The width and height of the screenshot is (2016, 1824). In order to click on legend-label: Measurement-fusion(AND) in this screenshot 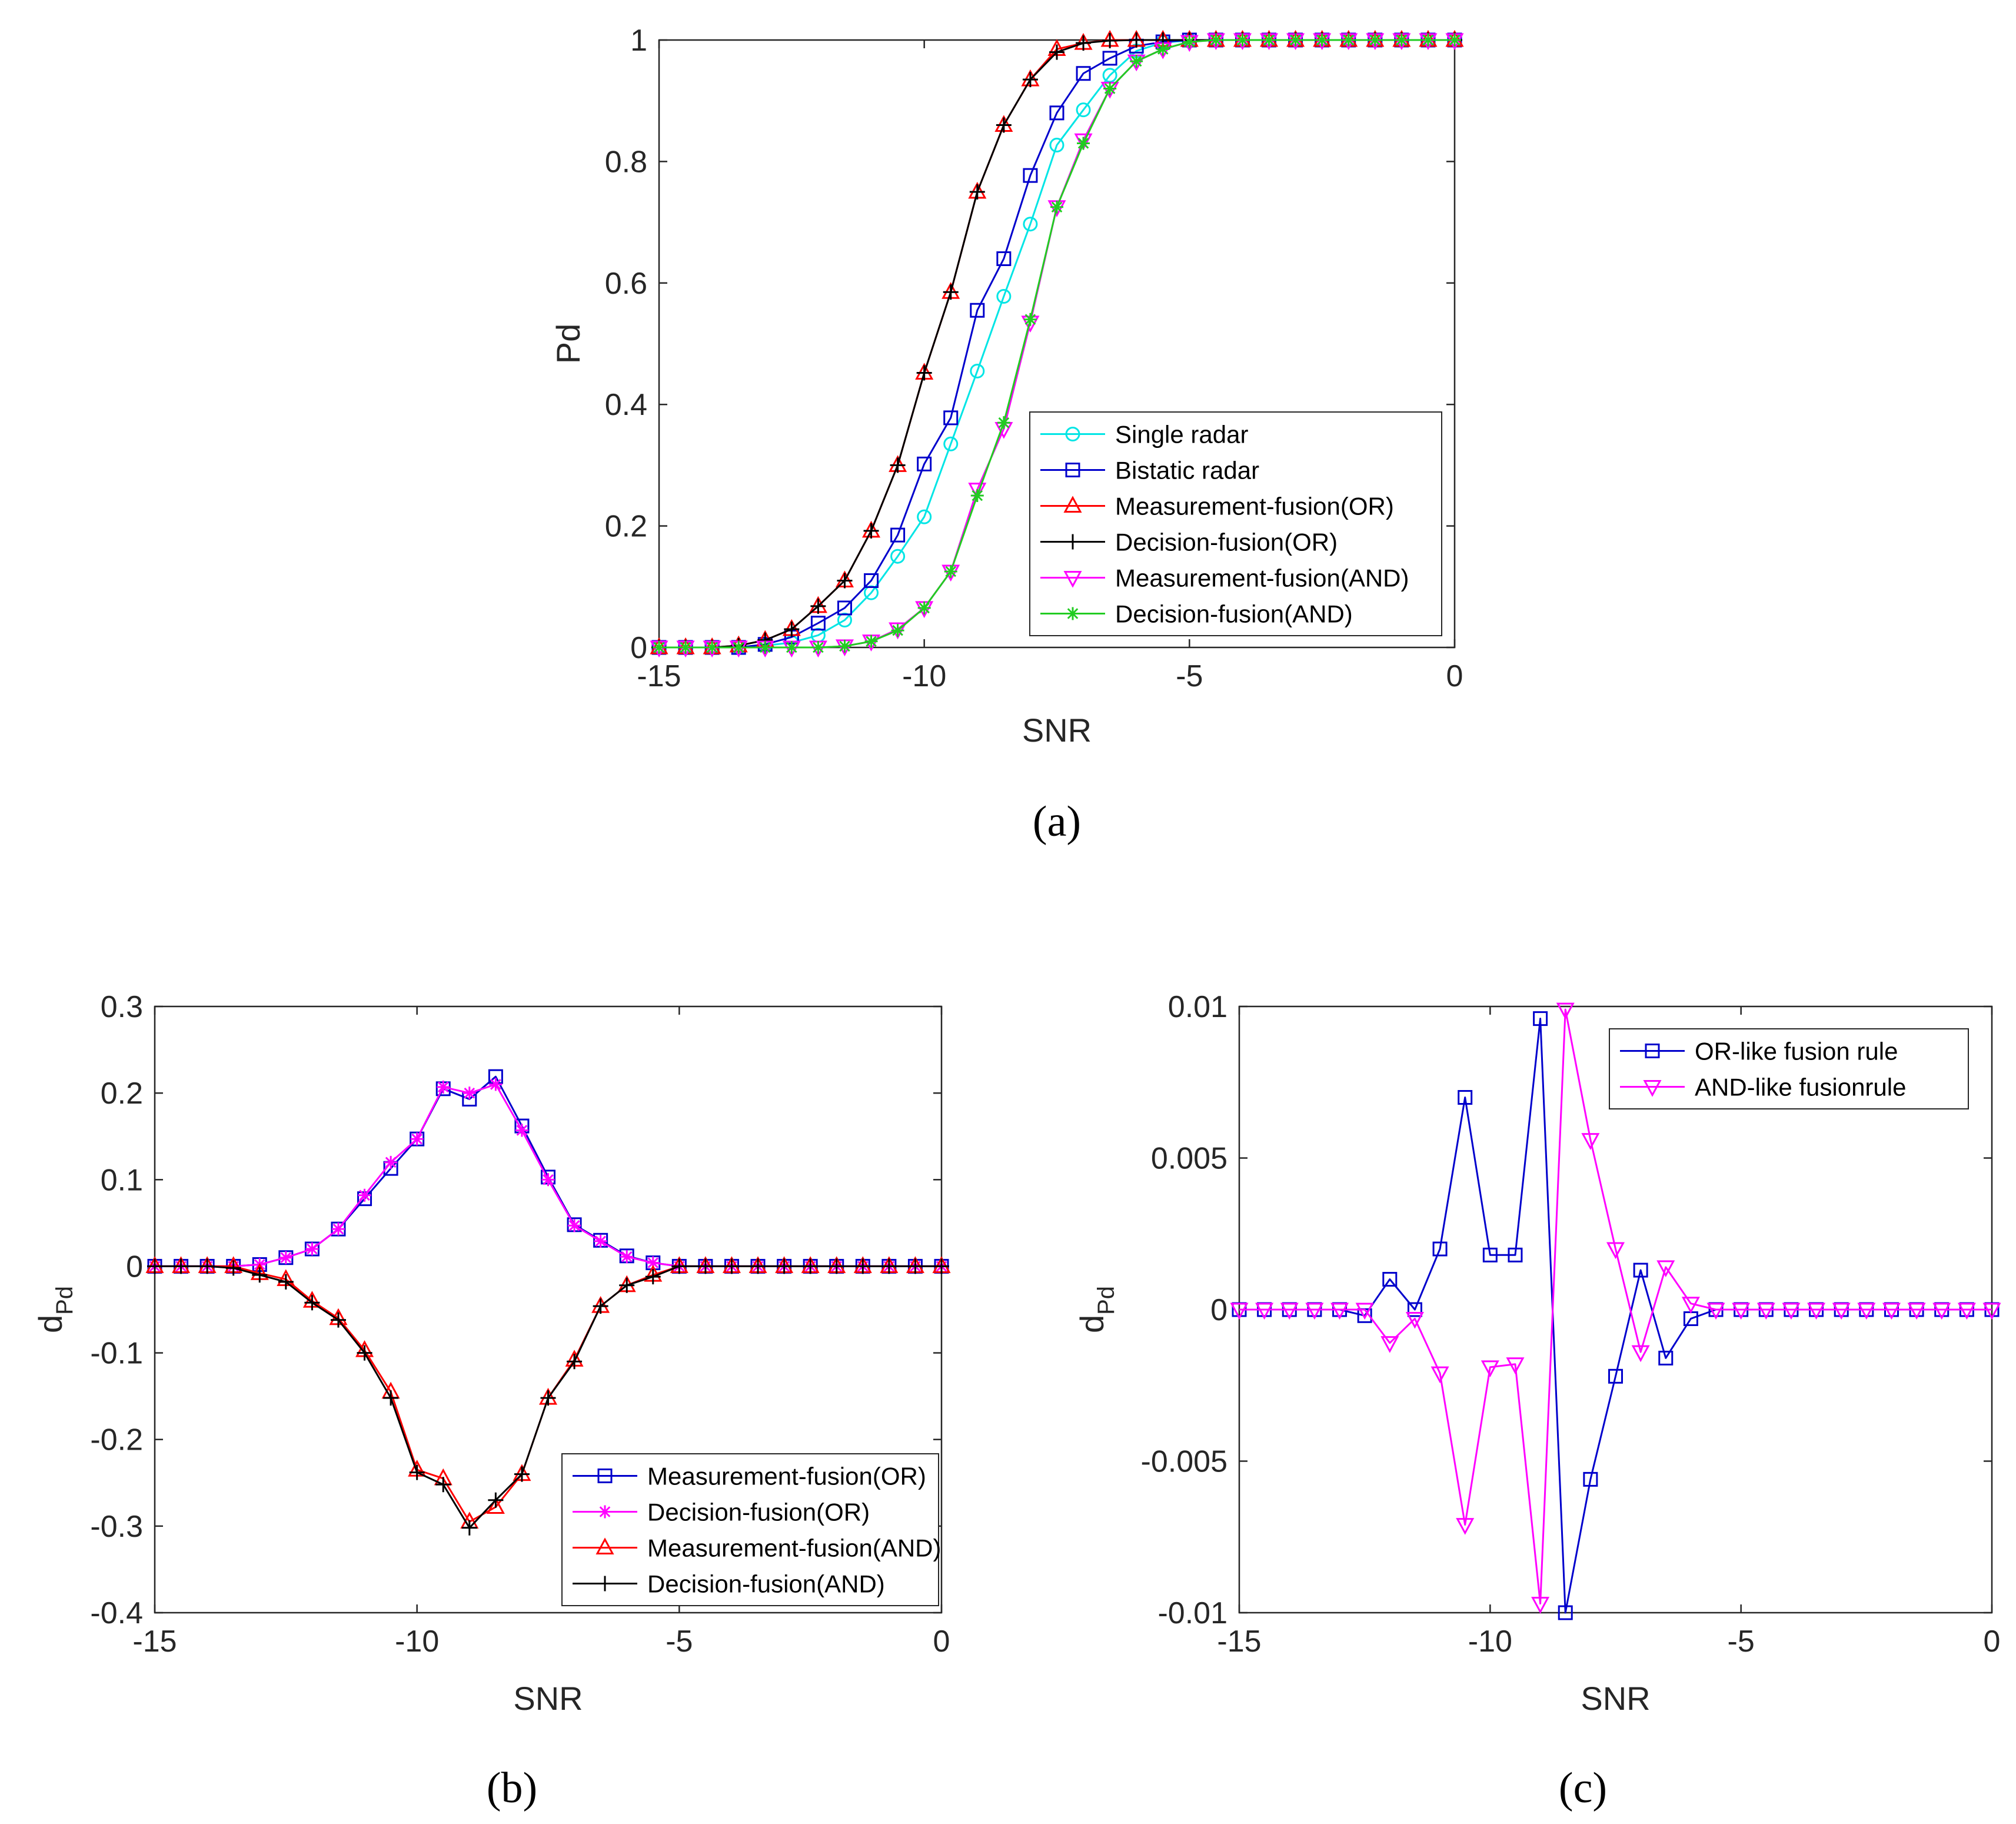, I will do `click(794, 1548)`.